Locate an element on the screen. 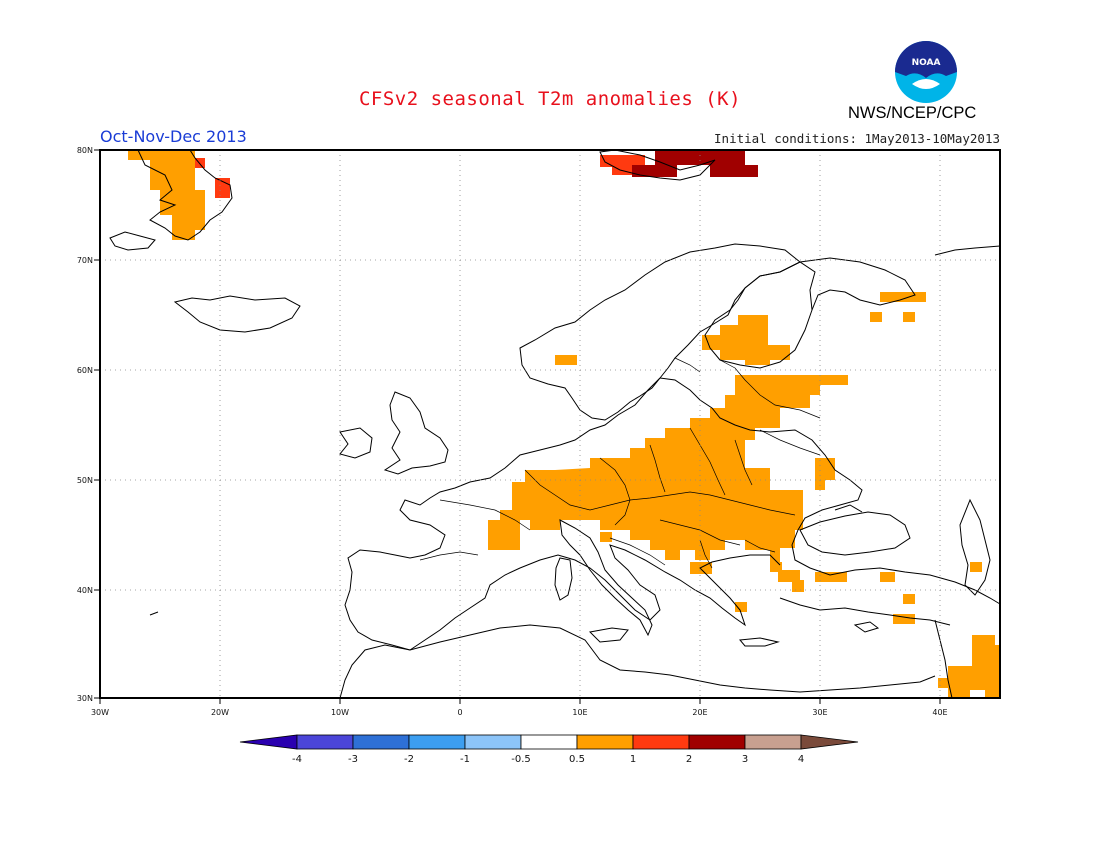  initial-conditions-label: Initial conditions: 1May2013-10May2013 is located at coordinates (857, 138).